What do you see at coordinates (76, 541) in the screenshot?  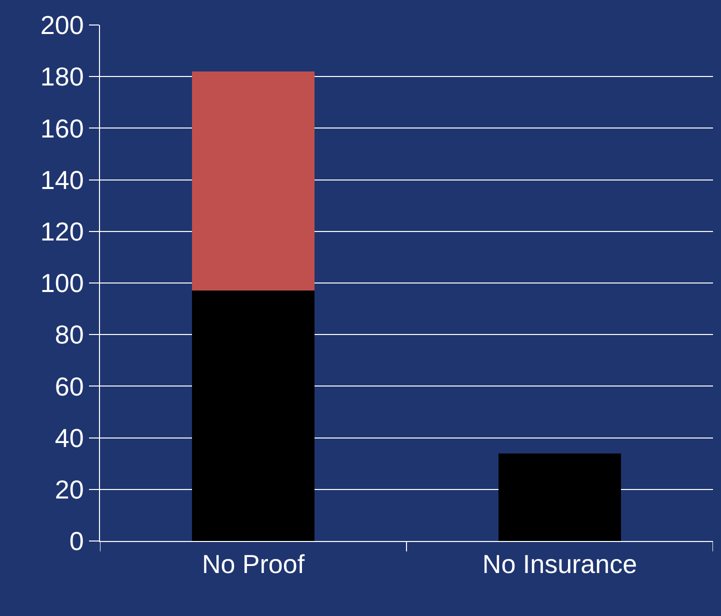 I see `y-tick-label: 0` at bounding box center [76, 541].